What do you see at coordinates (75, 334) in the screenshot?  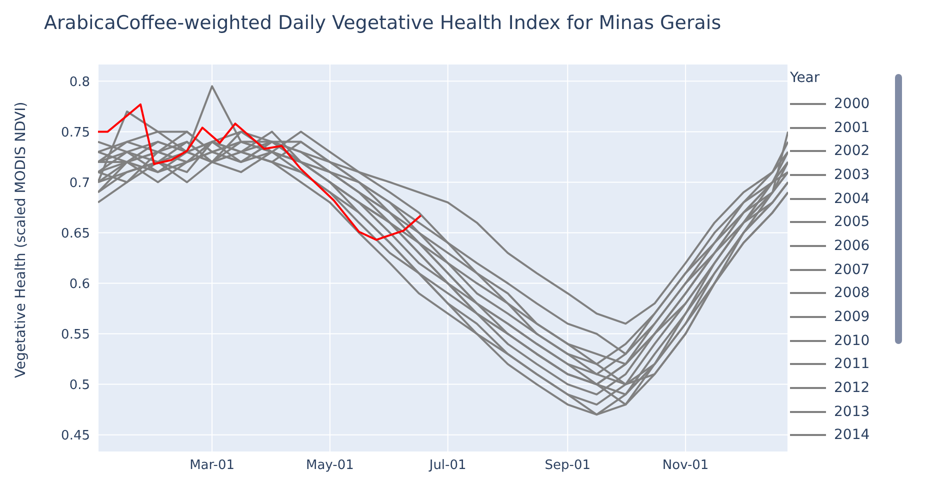 I see `y-tick-label: 0.55` at bounding box center [75, 334].